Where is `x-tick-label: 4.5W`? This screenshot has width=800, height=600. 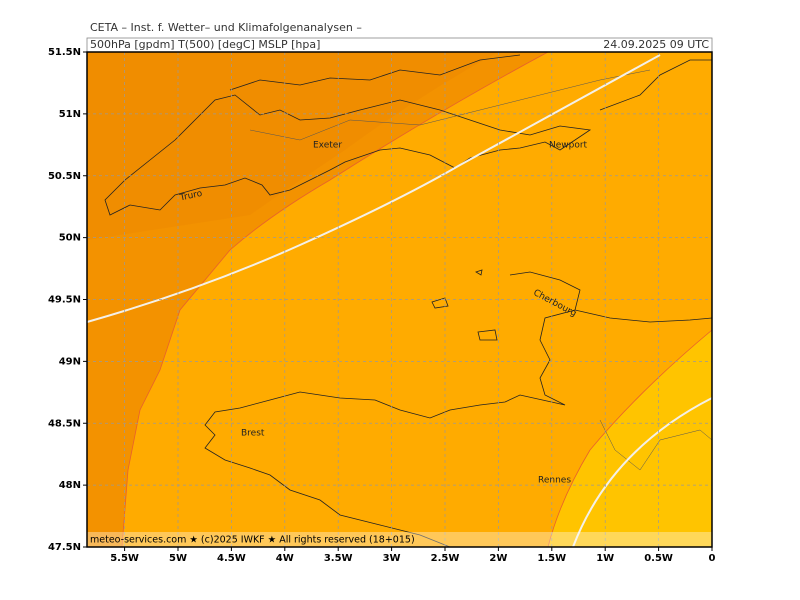
x-tick-label: 4.5W is located at coordinates (231, 558).